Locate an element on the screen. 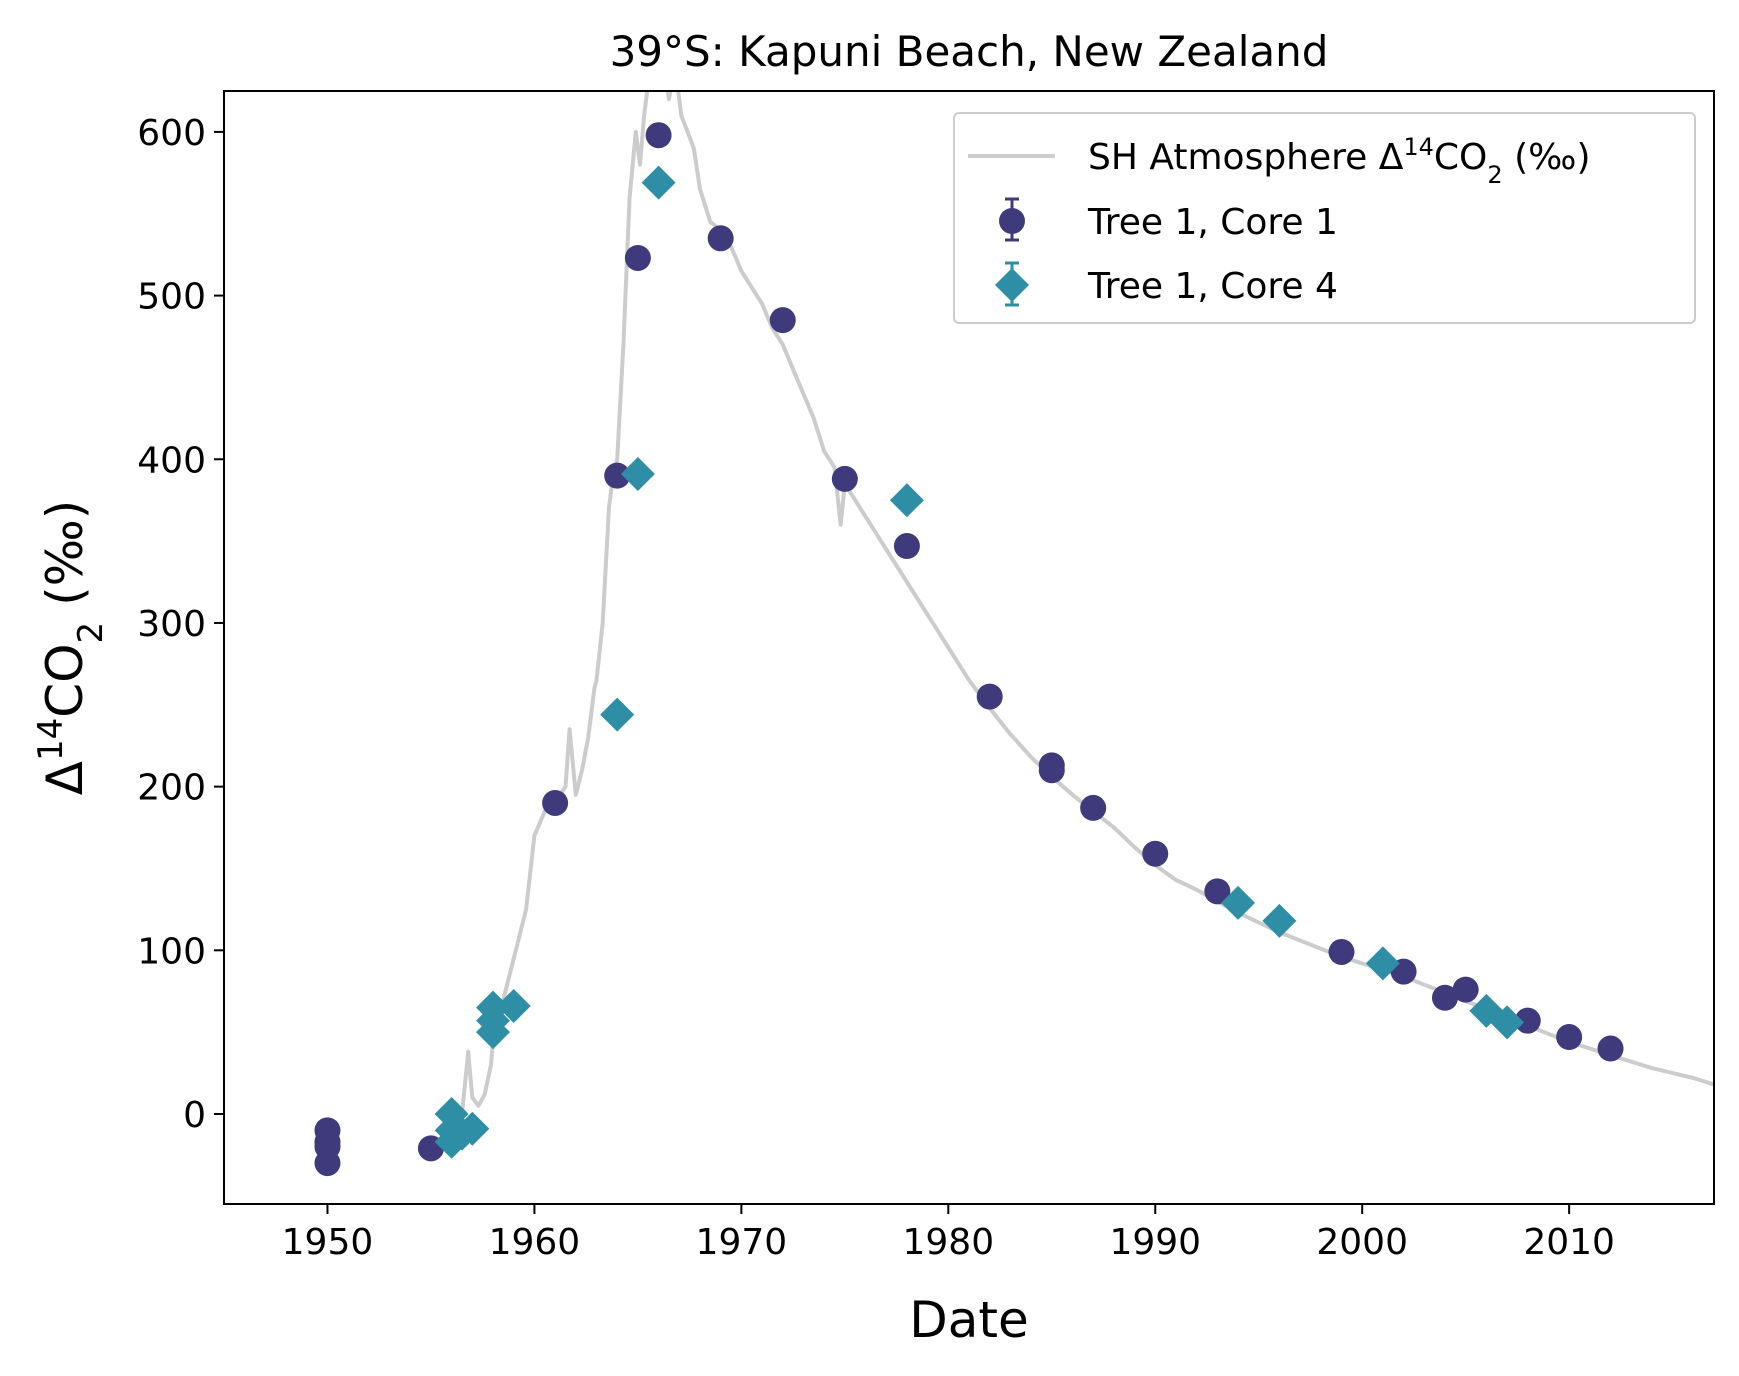 This screenshot has height=1376, width=1739. legend-marker-core1 is located at coordinates (1012, 219).